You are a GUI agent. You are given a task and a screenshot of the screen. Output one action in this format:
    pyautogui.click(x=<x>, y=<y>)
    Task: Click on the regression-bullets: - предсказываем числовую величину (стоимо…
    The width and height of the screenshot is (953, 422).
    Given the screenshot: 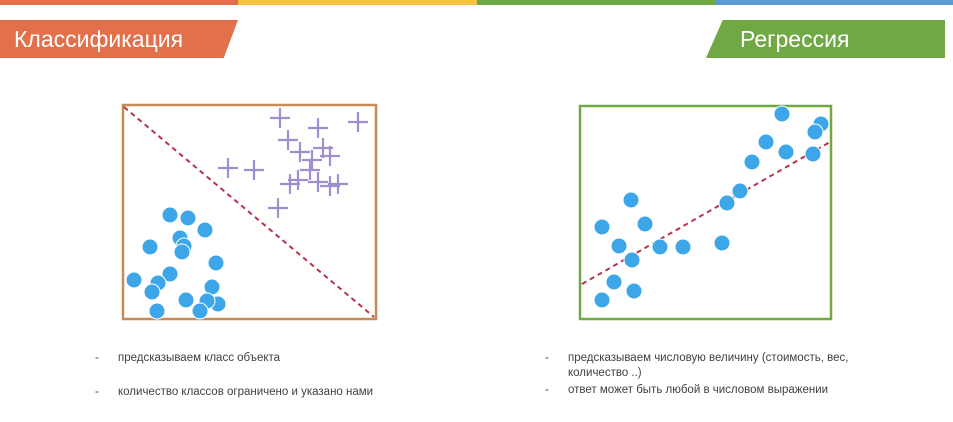 What is the action you would take?
    pyautogui.click(x=714, y=374)
    